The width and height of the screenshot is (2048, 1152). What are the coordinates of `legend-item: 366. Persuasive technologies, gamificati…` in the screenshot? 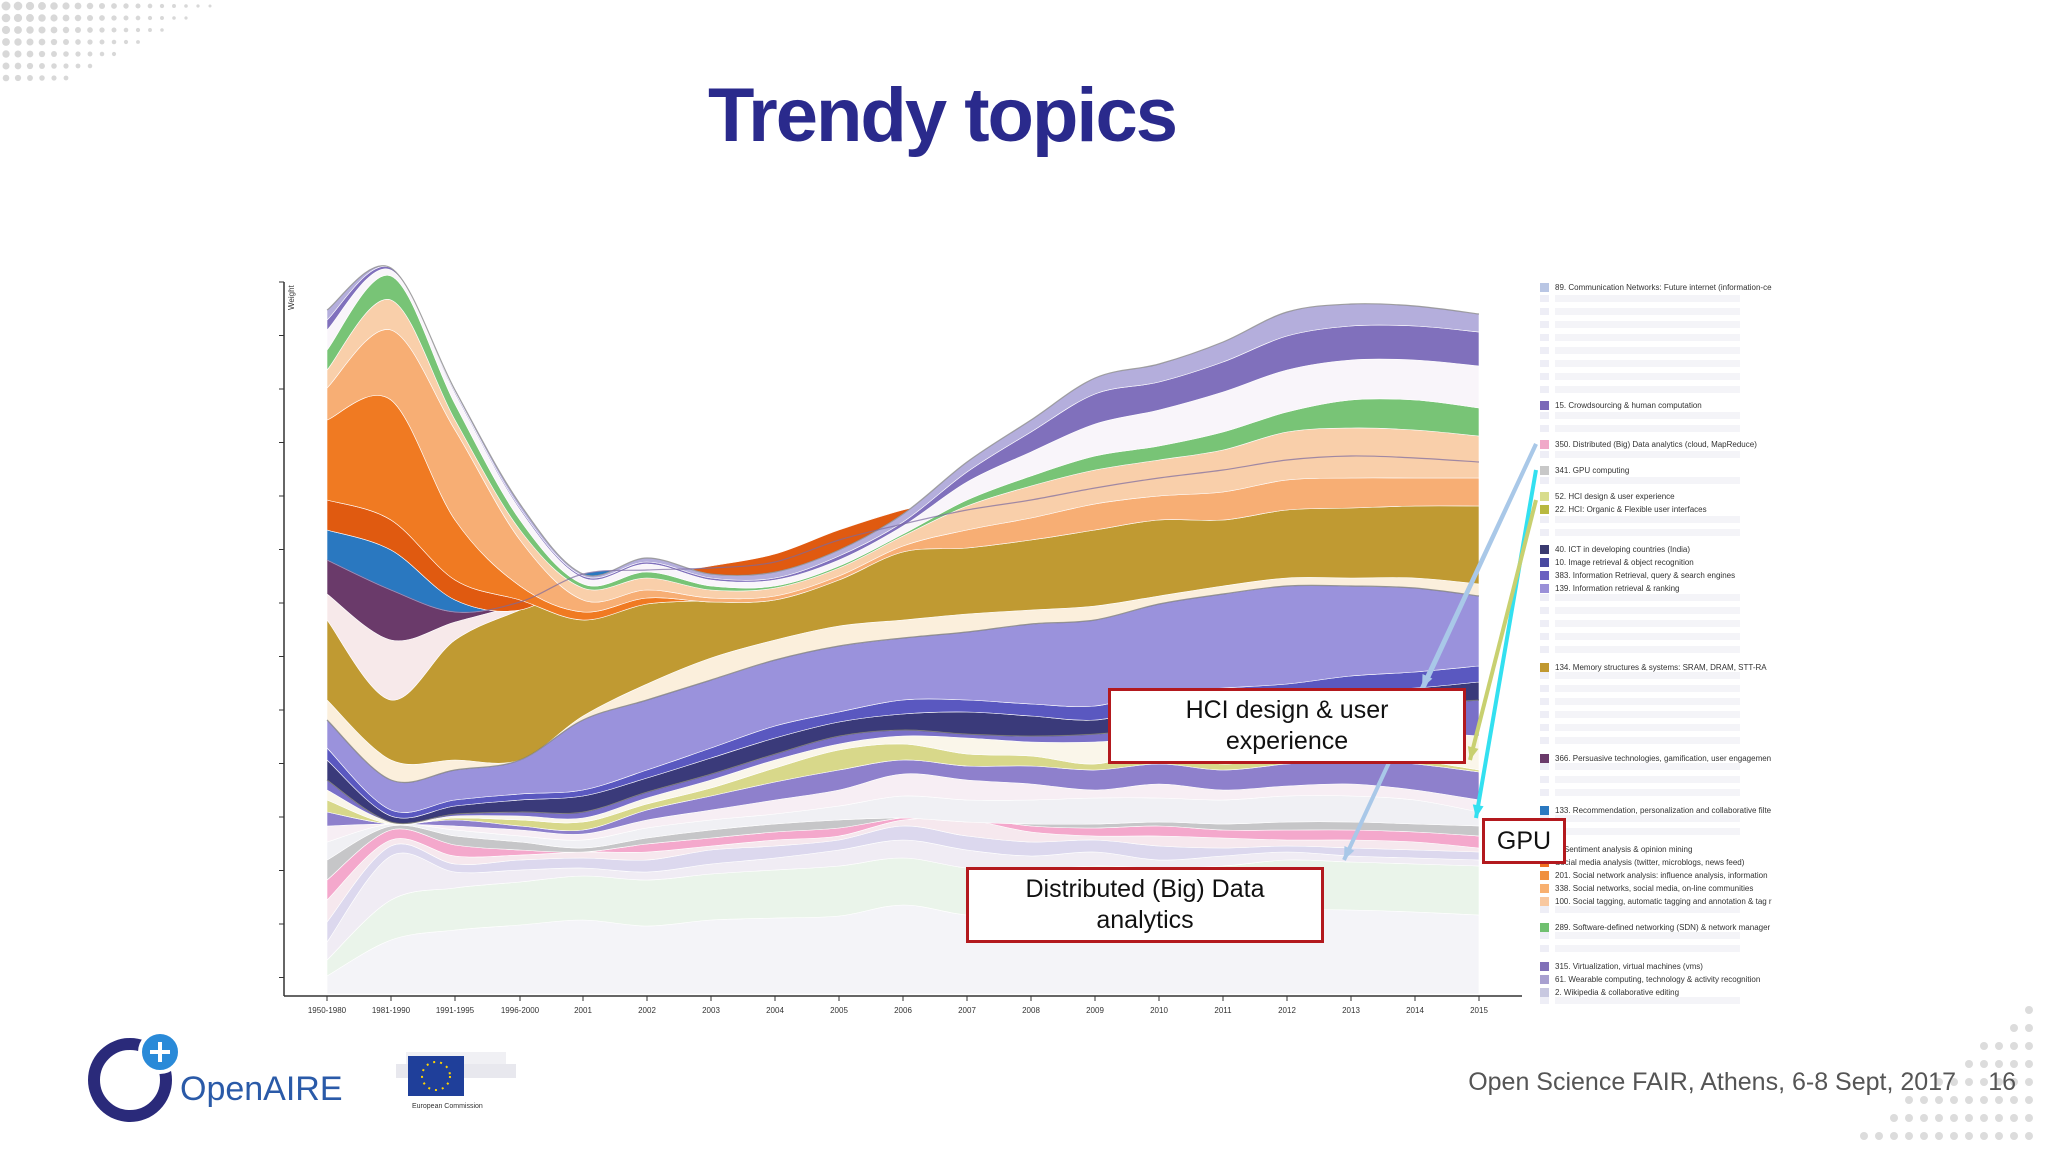 It's located at (1667, 758).